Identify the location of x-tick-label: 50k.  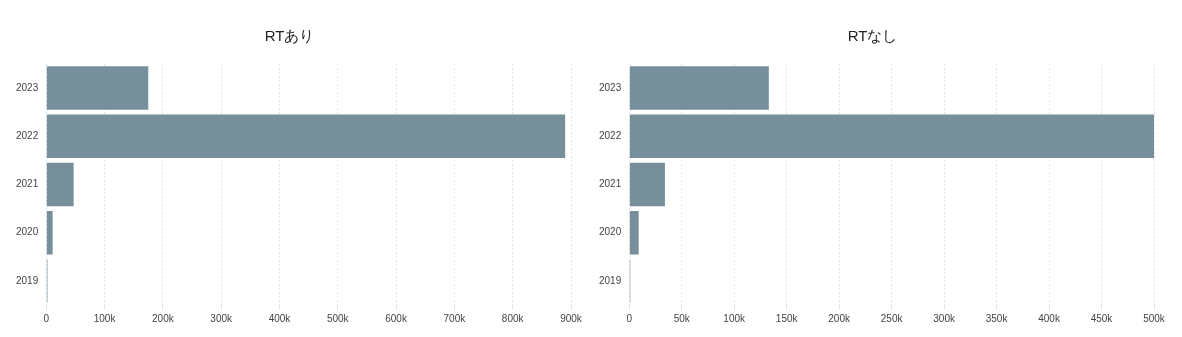
(682, 318).